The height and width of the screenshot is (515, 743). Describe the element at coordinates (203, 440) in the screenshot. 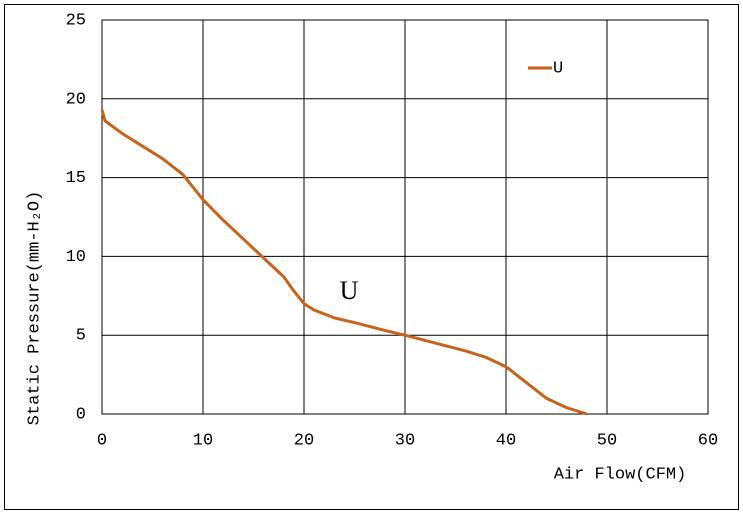

I see `x-tick-label: 10` at that location.